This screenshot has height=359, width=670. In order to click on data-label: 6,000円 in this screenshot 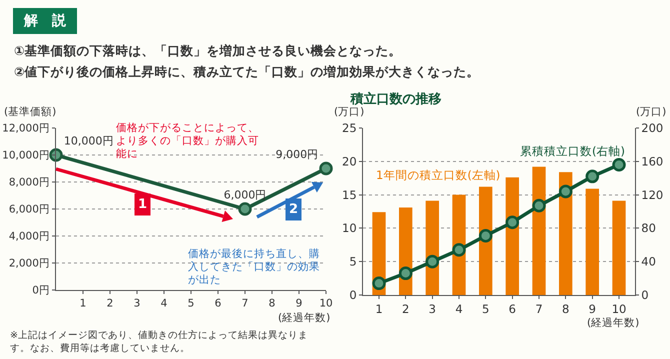, I will do `click(245, 195)`.